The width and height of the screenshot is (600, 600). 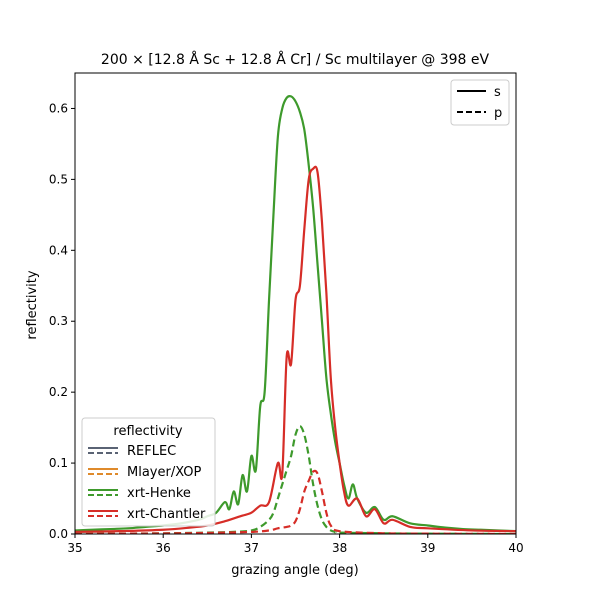 I want to click on legend-codes-box, so click(x=148, y=472).